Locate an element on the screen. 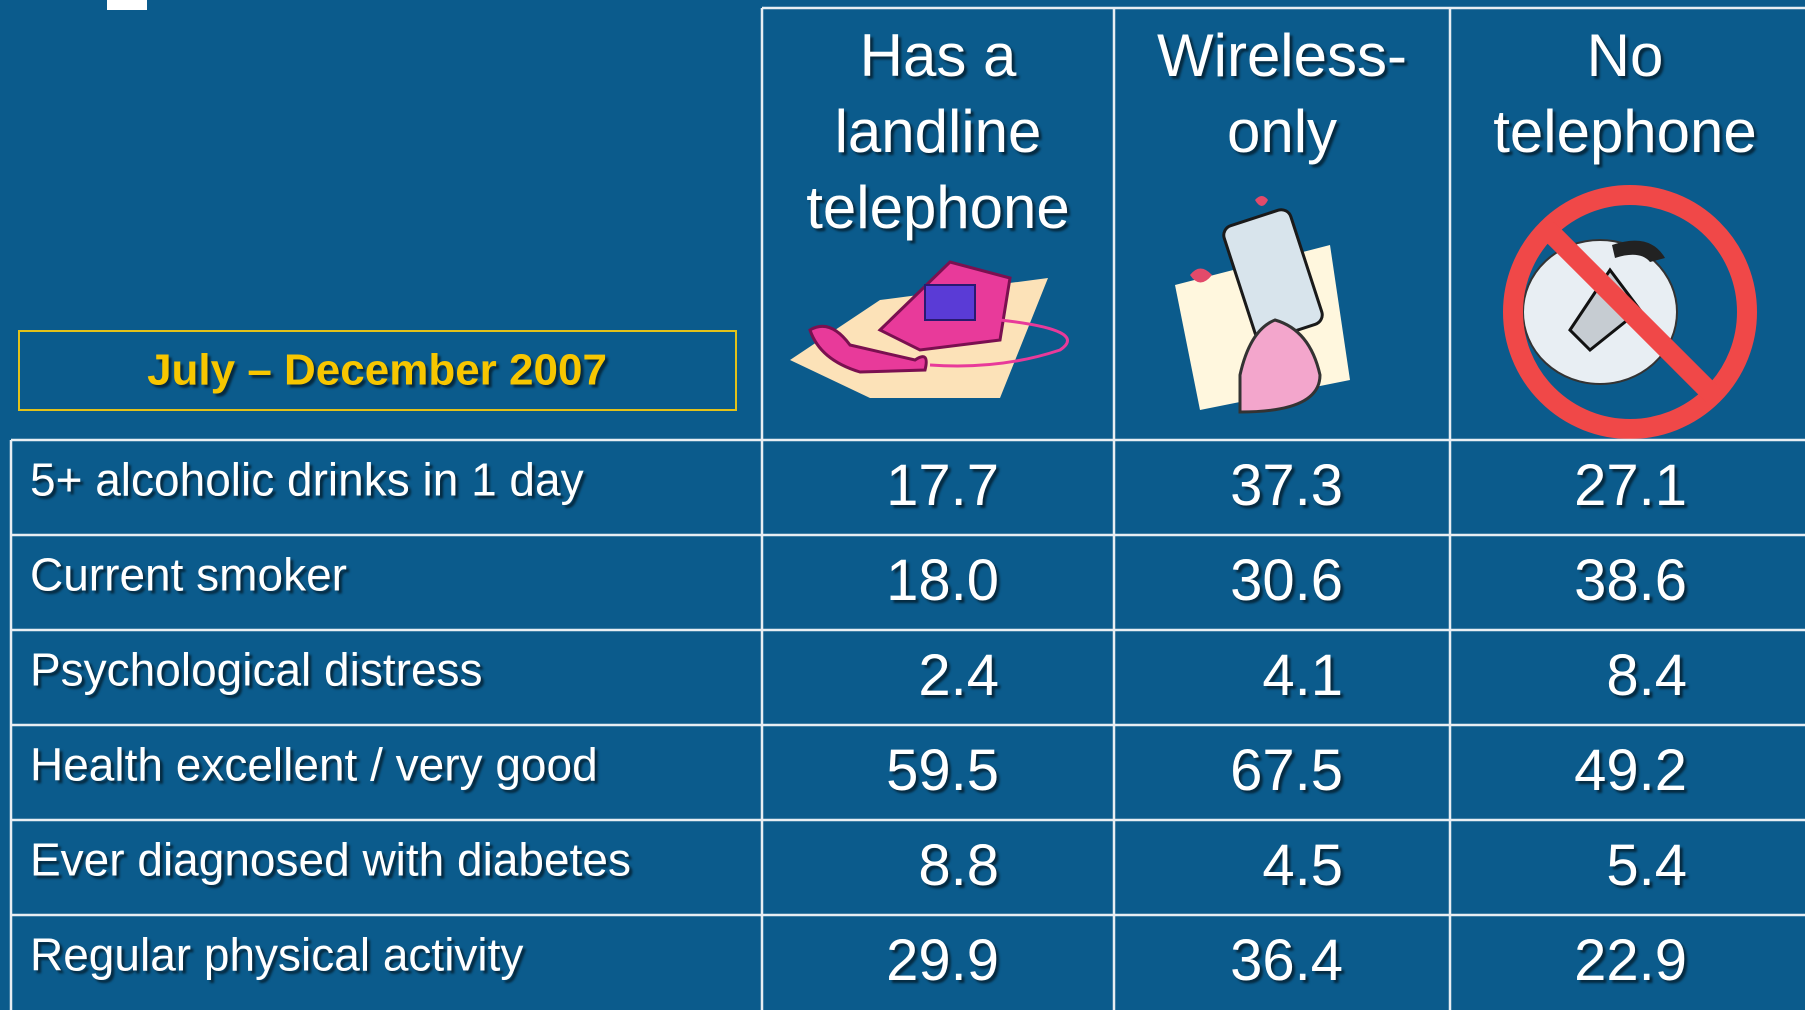 This screenshot has height=1010, width=1805. cell-value: 4.1 is located at coordinates (1302, 675).